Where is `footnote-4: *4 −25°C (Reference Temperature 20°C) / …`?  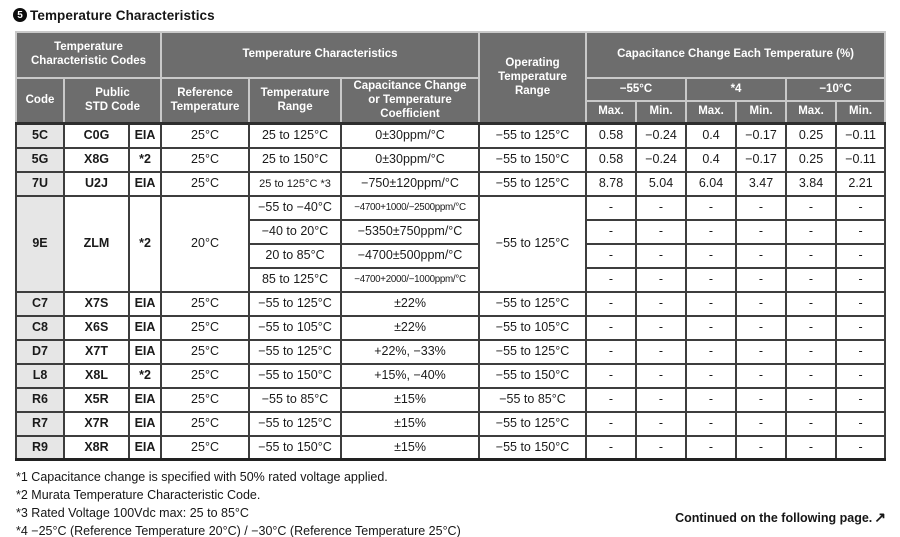 footnote-4: *4 −25°C (Reference Temperature 20°C) / … is located at coordinates (238, 530).